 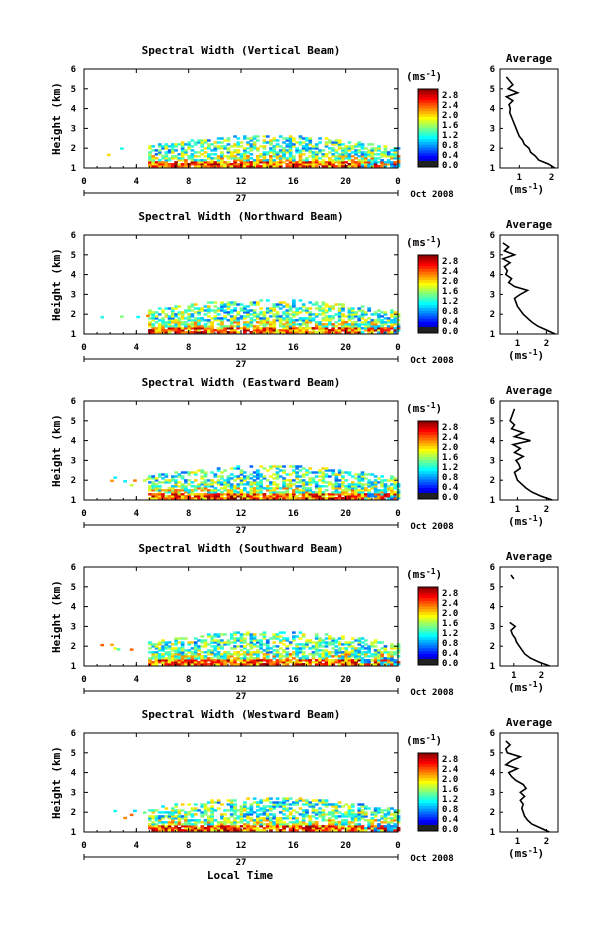 What do you see at coordinates (428, 128) in the screenshot?
I see `colorbar-frame` at bounding box center [428, 128].